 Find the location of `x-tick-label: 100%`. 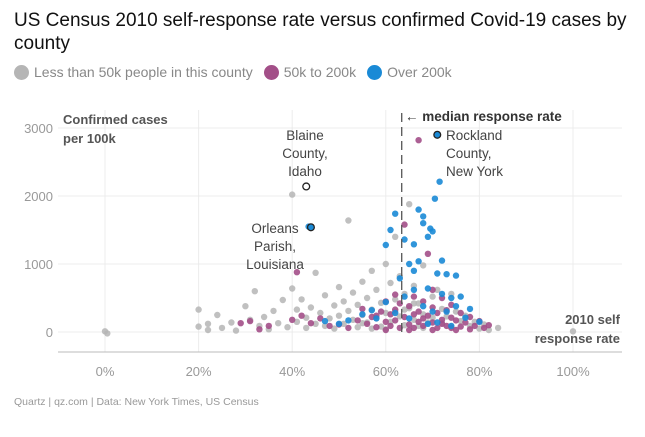

x-tick-label: 100% is located at coordinates (573, 371).